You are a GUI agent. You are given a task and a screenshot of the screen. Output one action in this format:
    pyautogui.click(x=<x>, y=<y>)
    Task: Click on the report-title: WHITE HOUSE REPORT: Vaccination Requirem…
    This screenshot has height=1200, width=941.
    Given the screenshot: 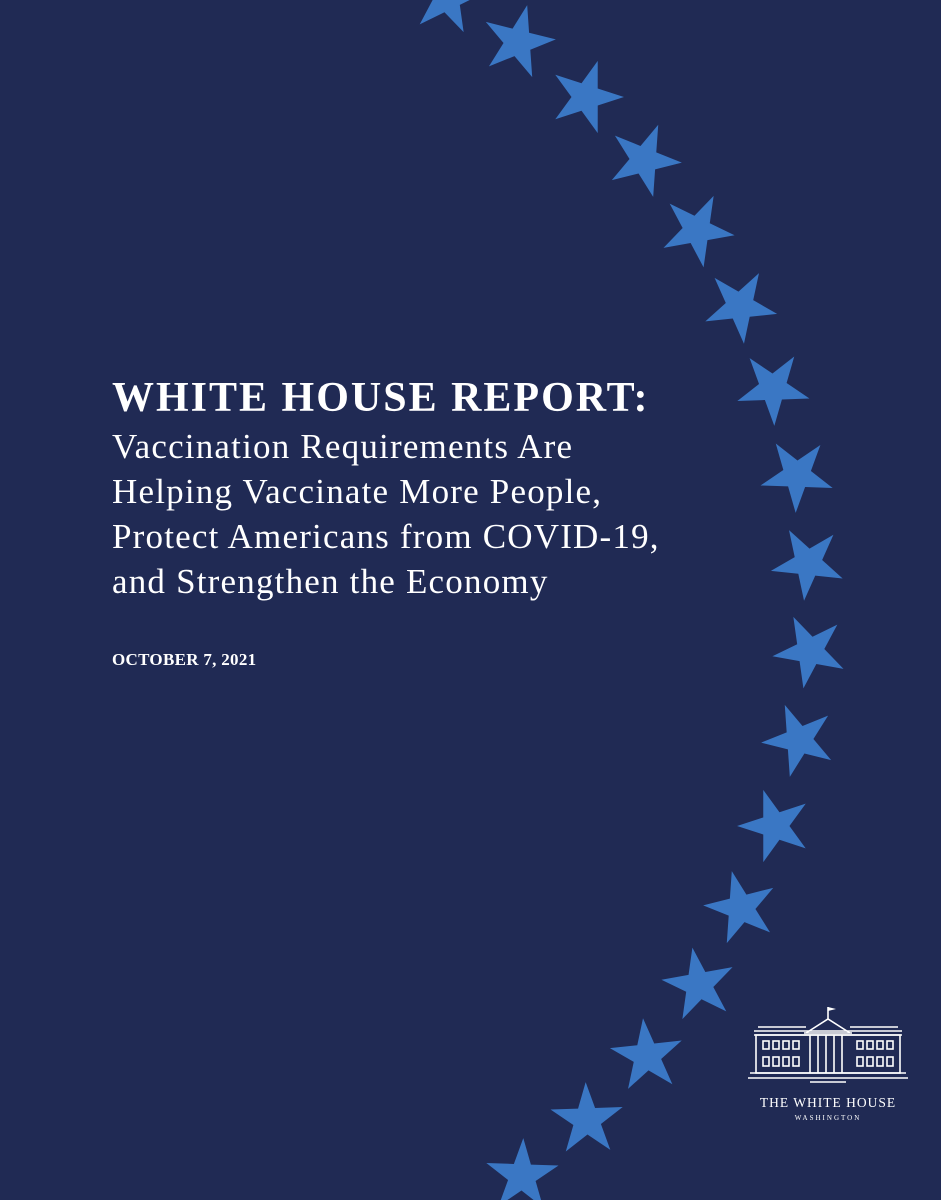 What is the action you would take?
    pyautogui.click(x=472, y=488)
    